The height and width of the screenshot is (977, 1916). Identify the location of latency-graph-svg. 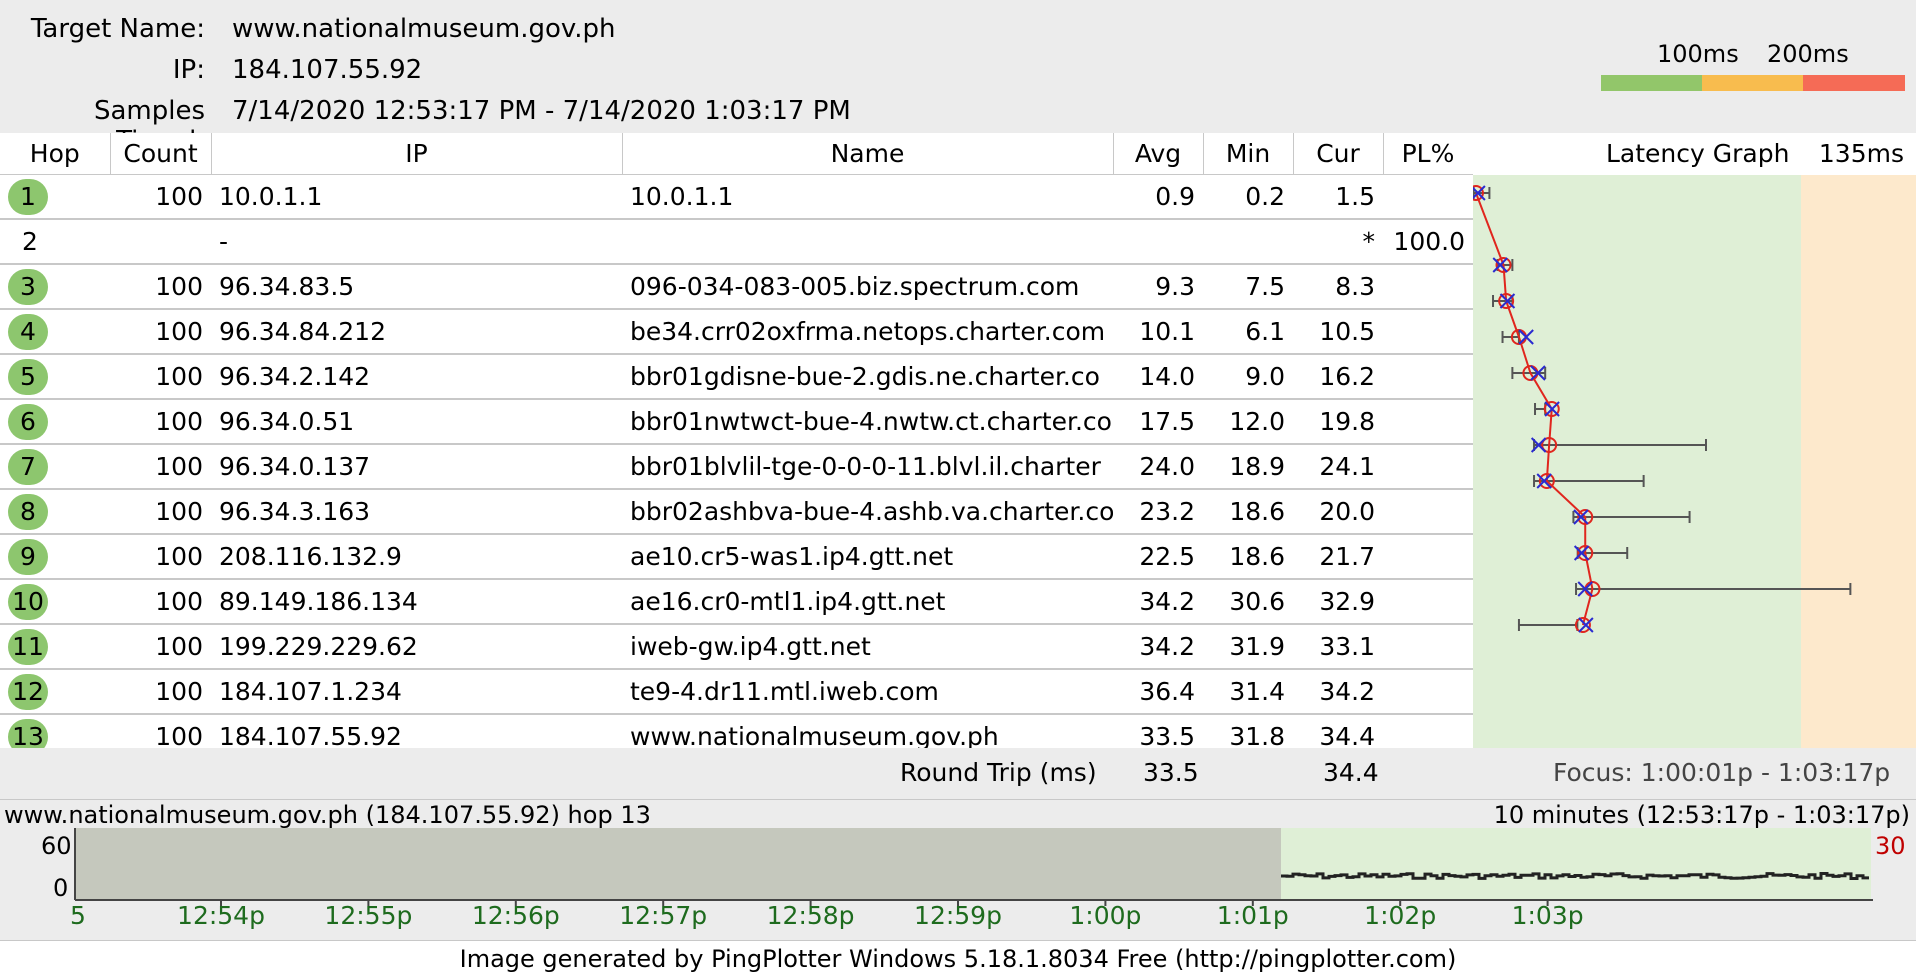
(1691, 461).